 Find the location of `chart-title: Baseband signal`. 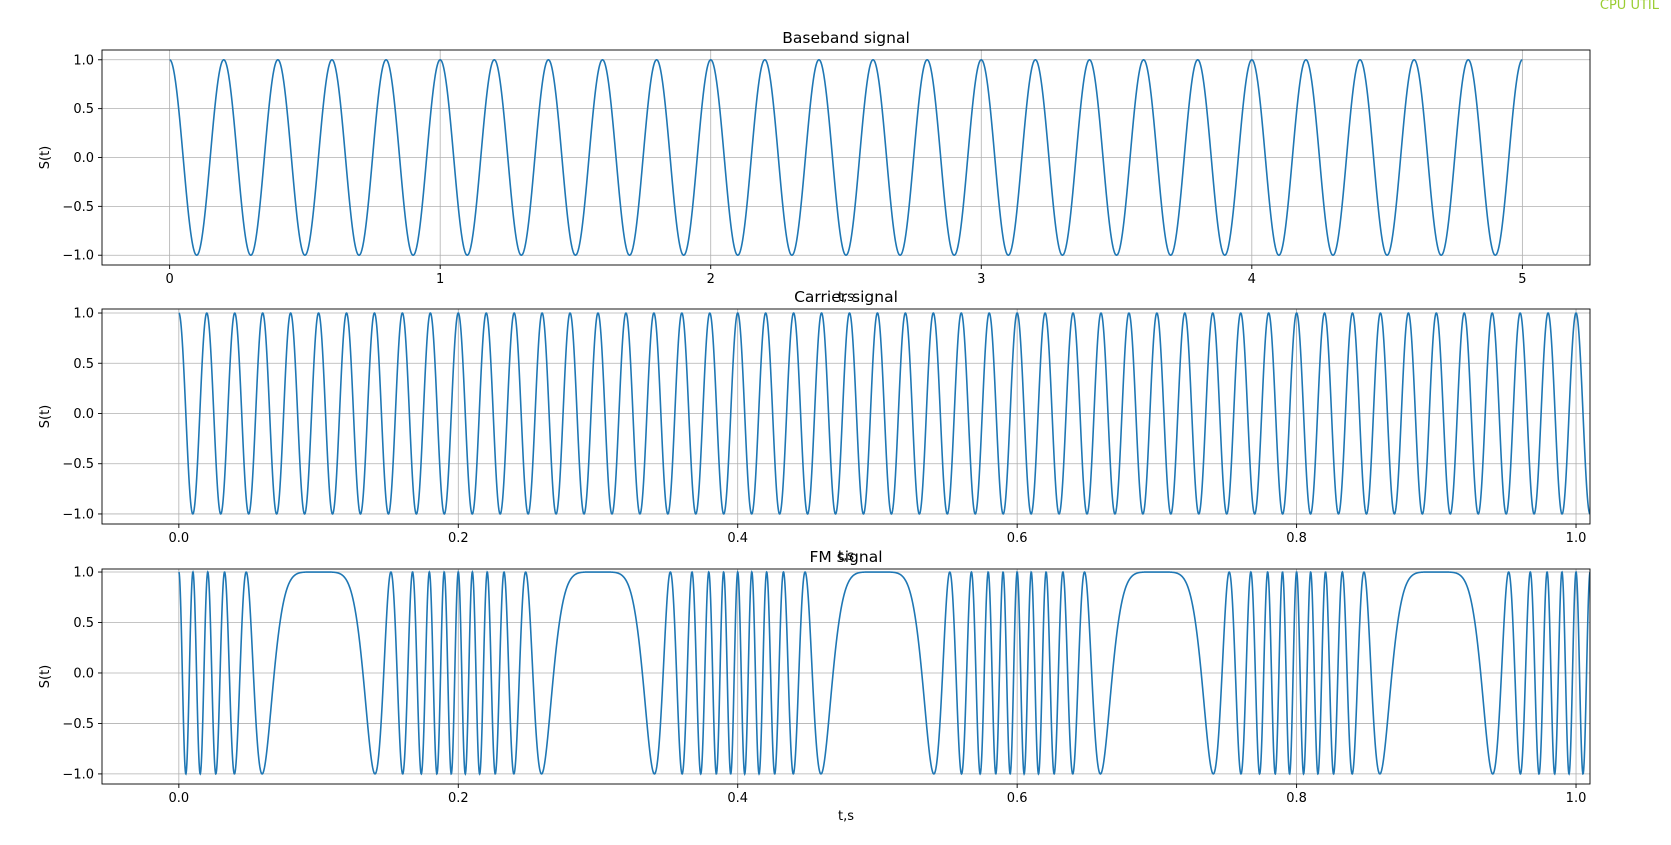

chart-title: Baseband signal is located at coordinates (846, 38).